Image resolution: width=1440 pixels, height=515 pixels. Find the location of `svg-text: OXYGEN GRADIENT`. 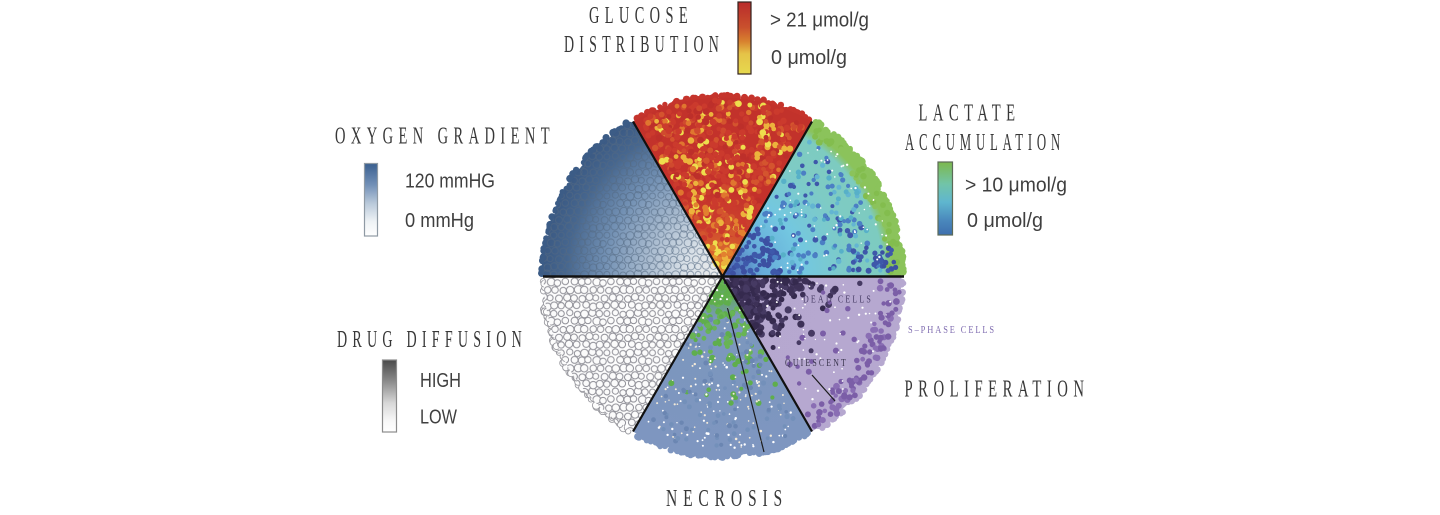

svg-text: OXYGEN GRADIENT is located at coordinates (445, 137).